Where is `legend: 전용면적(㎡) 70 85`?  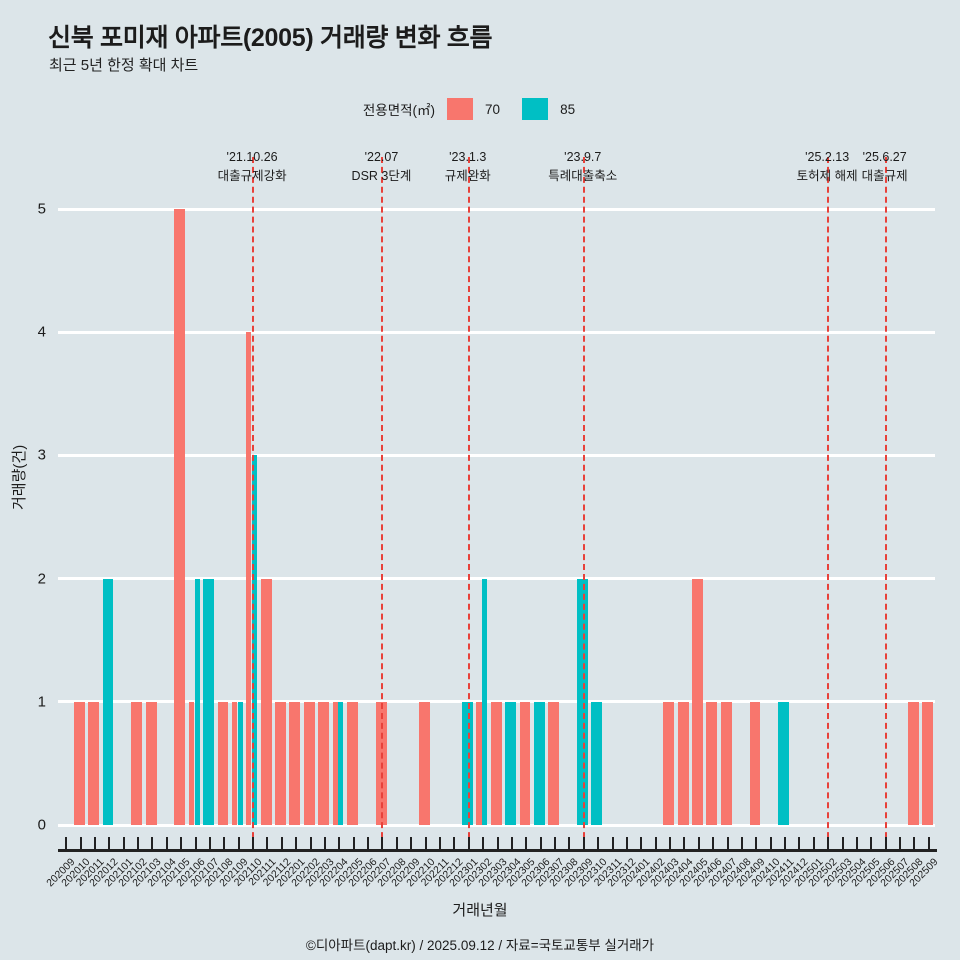 legend: 전용면적(㎡) 70 85 is located at coordinates (480, 109).